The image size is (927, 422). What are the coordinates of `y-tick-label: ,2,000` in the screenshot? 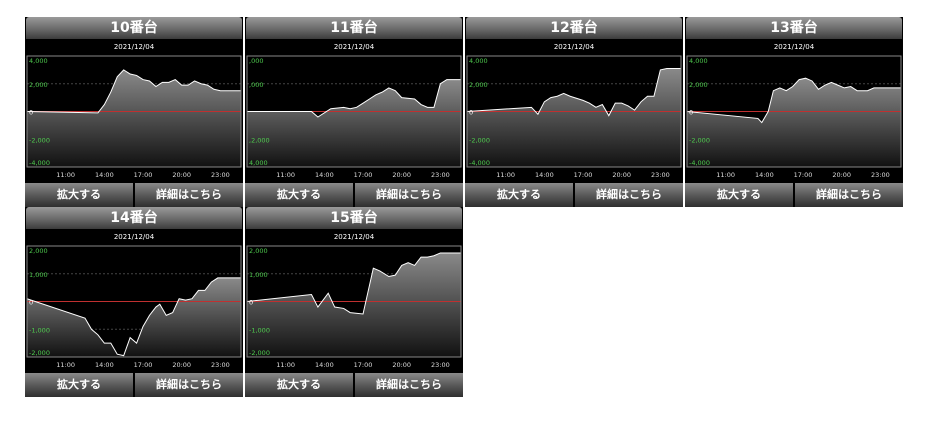 It's located at (259, 140).